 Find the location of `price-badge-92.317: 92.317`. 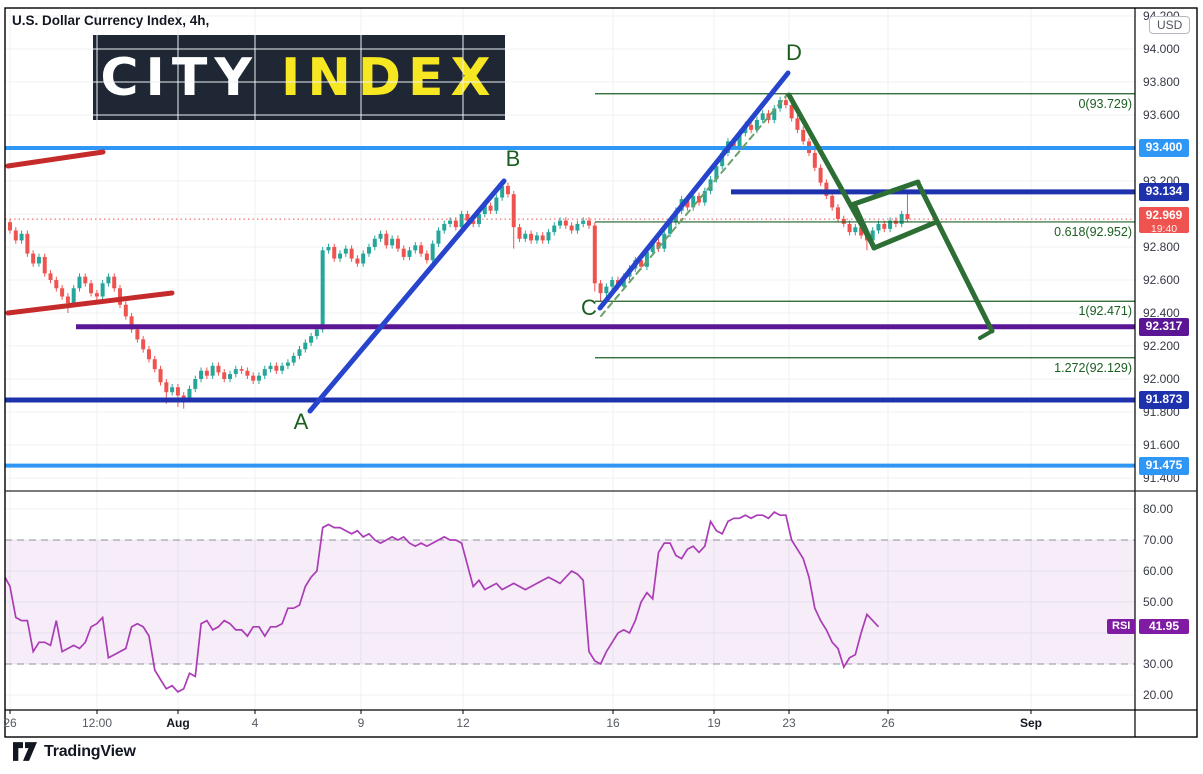

price-badge-92.317: 92.317 is located at coordinates (1164, 326).